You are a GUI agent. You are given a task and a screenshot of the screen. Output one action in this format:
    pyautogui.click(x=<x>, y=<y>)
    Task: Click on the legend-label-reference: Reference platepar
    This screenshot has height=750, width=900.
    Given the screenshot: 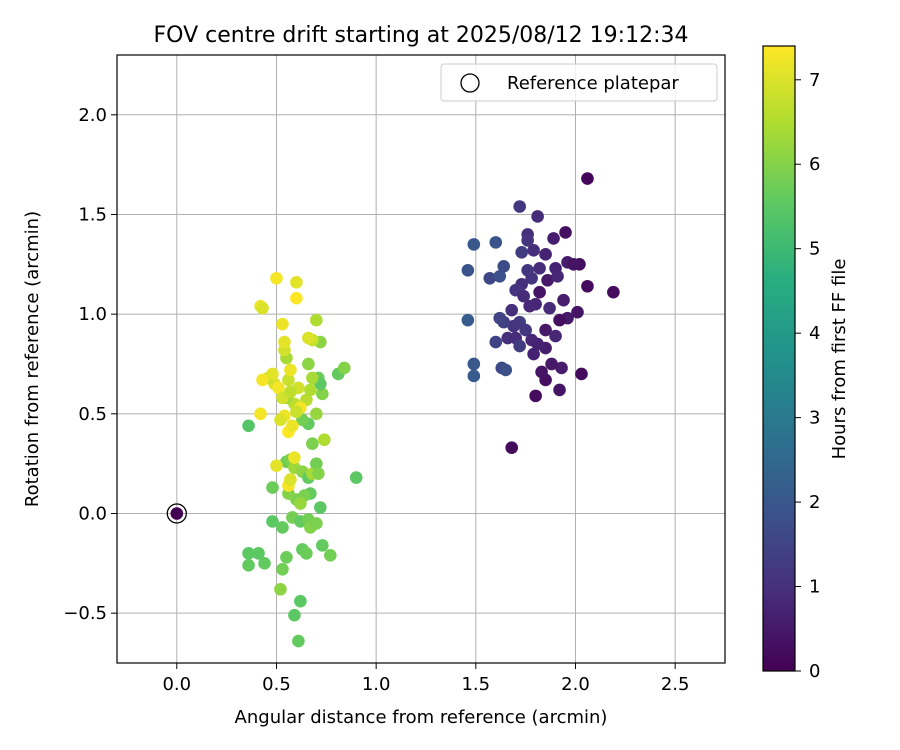 What is the action you would take?
    pyautogui.click(x=593, y=83)
    